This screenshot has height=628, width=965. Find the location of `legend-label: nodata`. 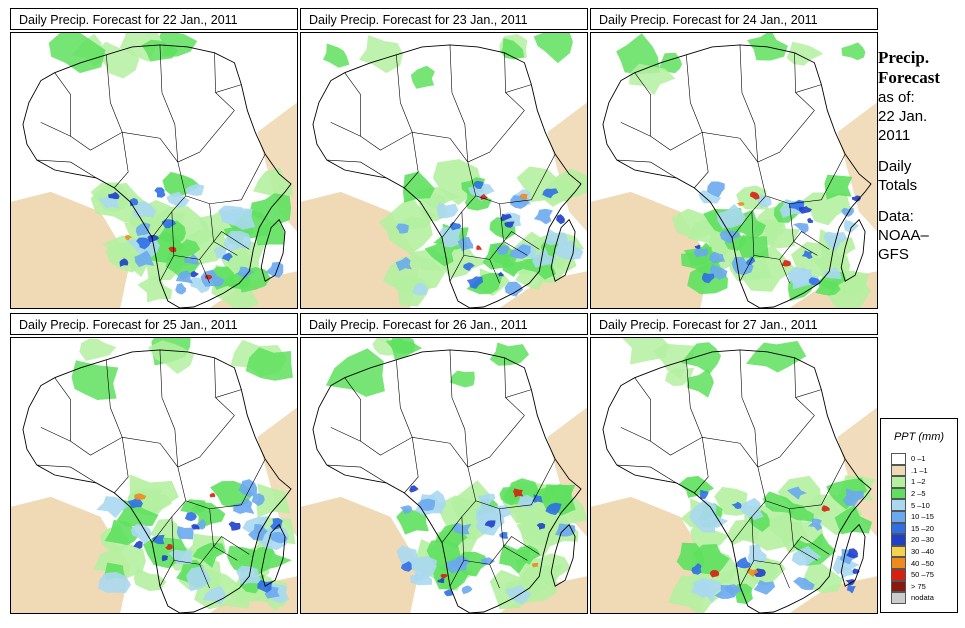

legend-label: nodata is located at coordinates (922, 598).